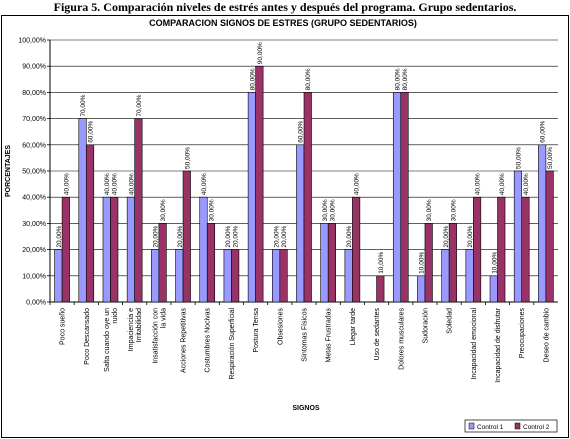 This screenshot has width=570, height=439. Describe the element at coordinates (401, 339) in the screenshot. I see `x-tick-label: Dolores musculares` at that location.